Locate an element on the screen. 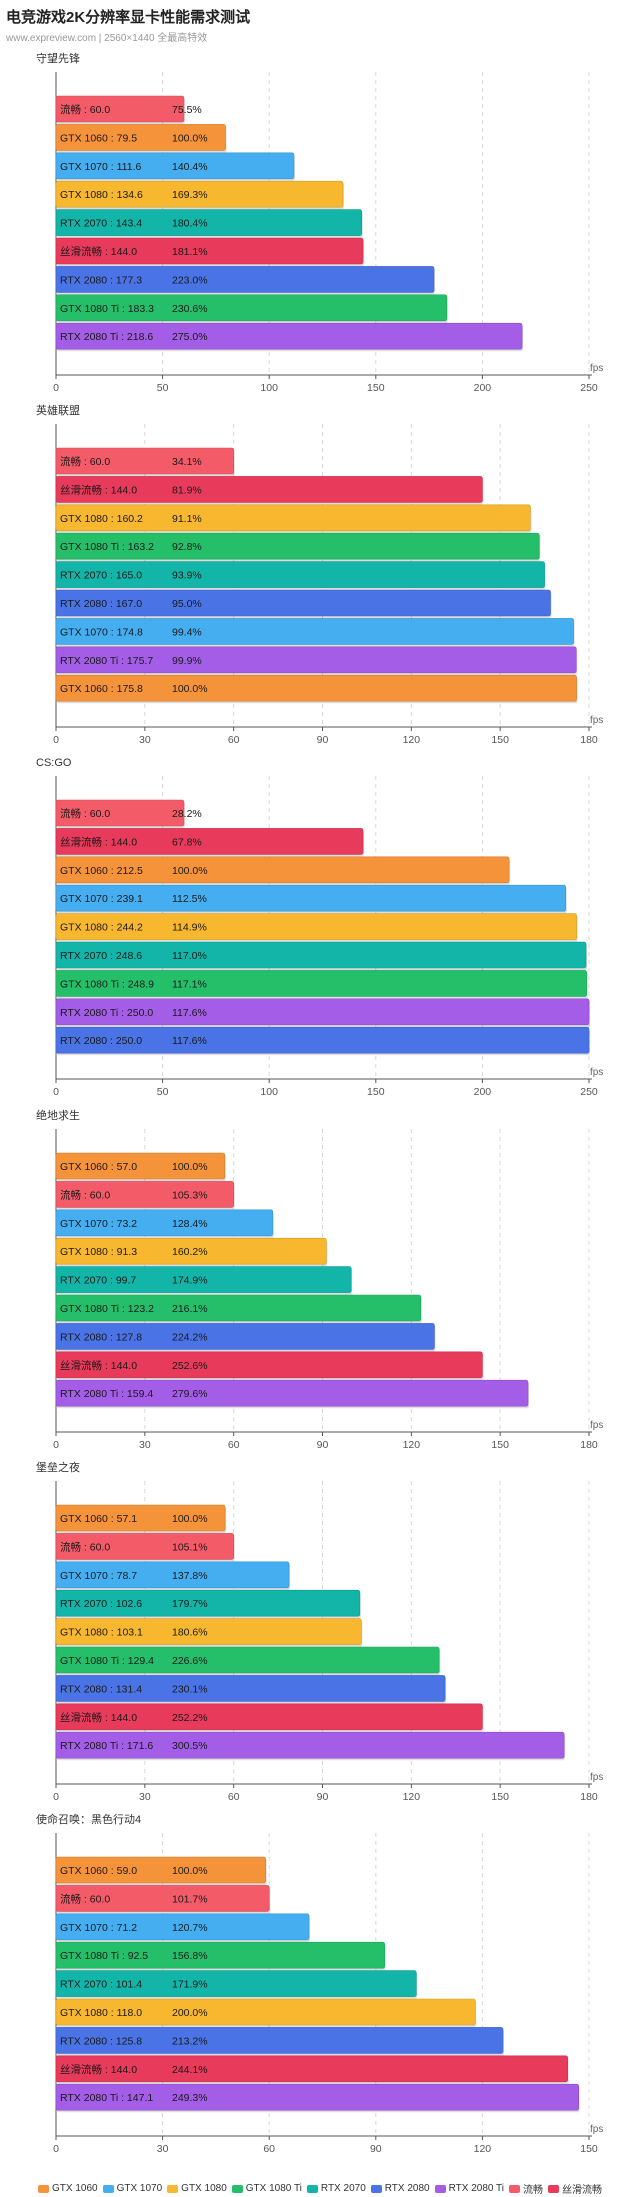  legend-item: GTX 1060 is located at coordinates (67, 2188).